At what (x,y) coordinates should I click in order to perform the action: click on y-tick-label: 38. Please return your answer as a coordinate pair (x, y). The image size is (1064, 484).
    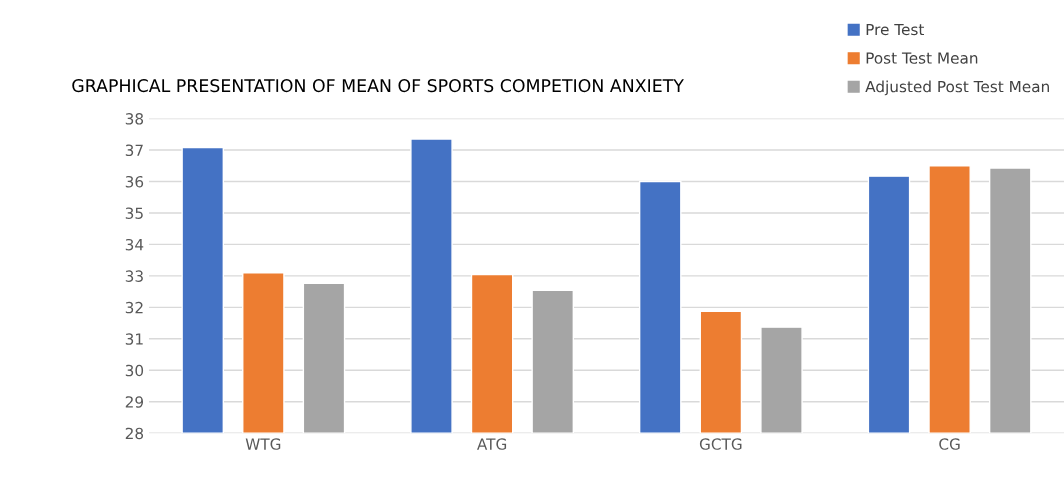
    Looking at the image, I should click on (134, 119).